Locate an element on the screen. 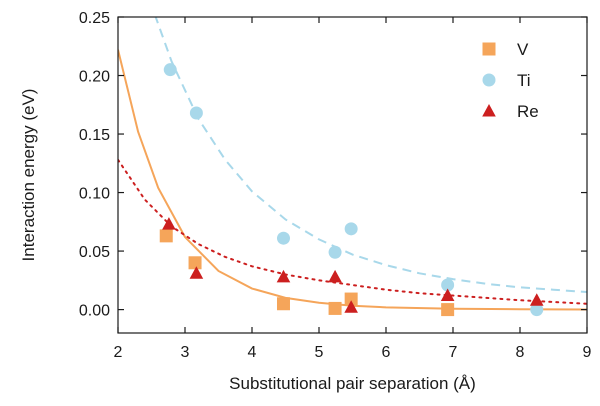 The image size is (600, 406). legend-item-ti: Ti is located at coordinates (506, 80).